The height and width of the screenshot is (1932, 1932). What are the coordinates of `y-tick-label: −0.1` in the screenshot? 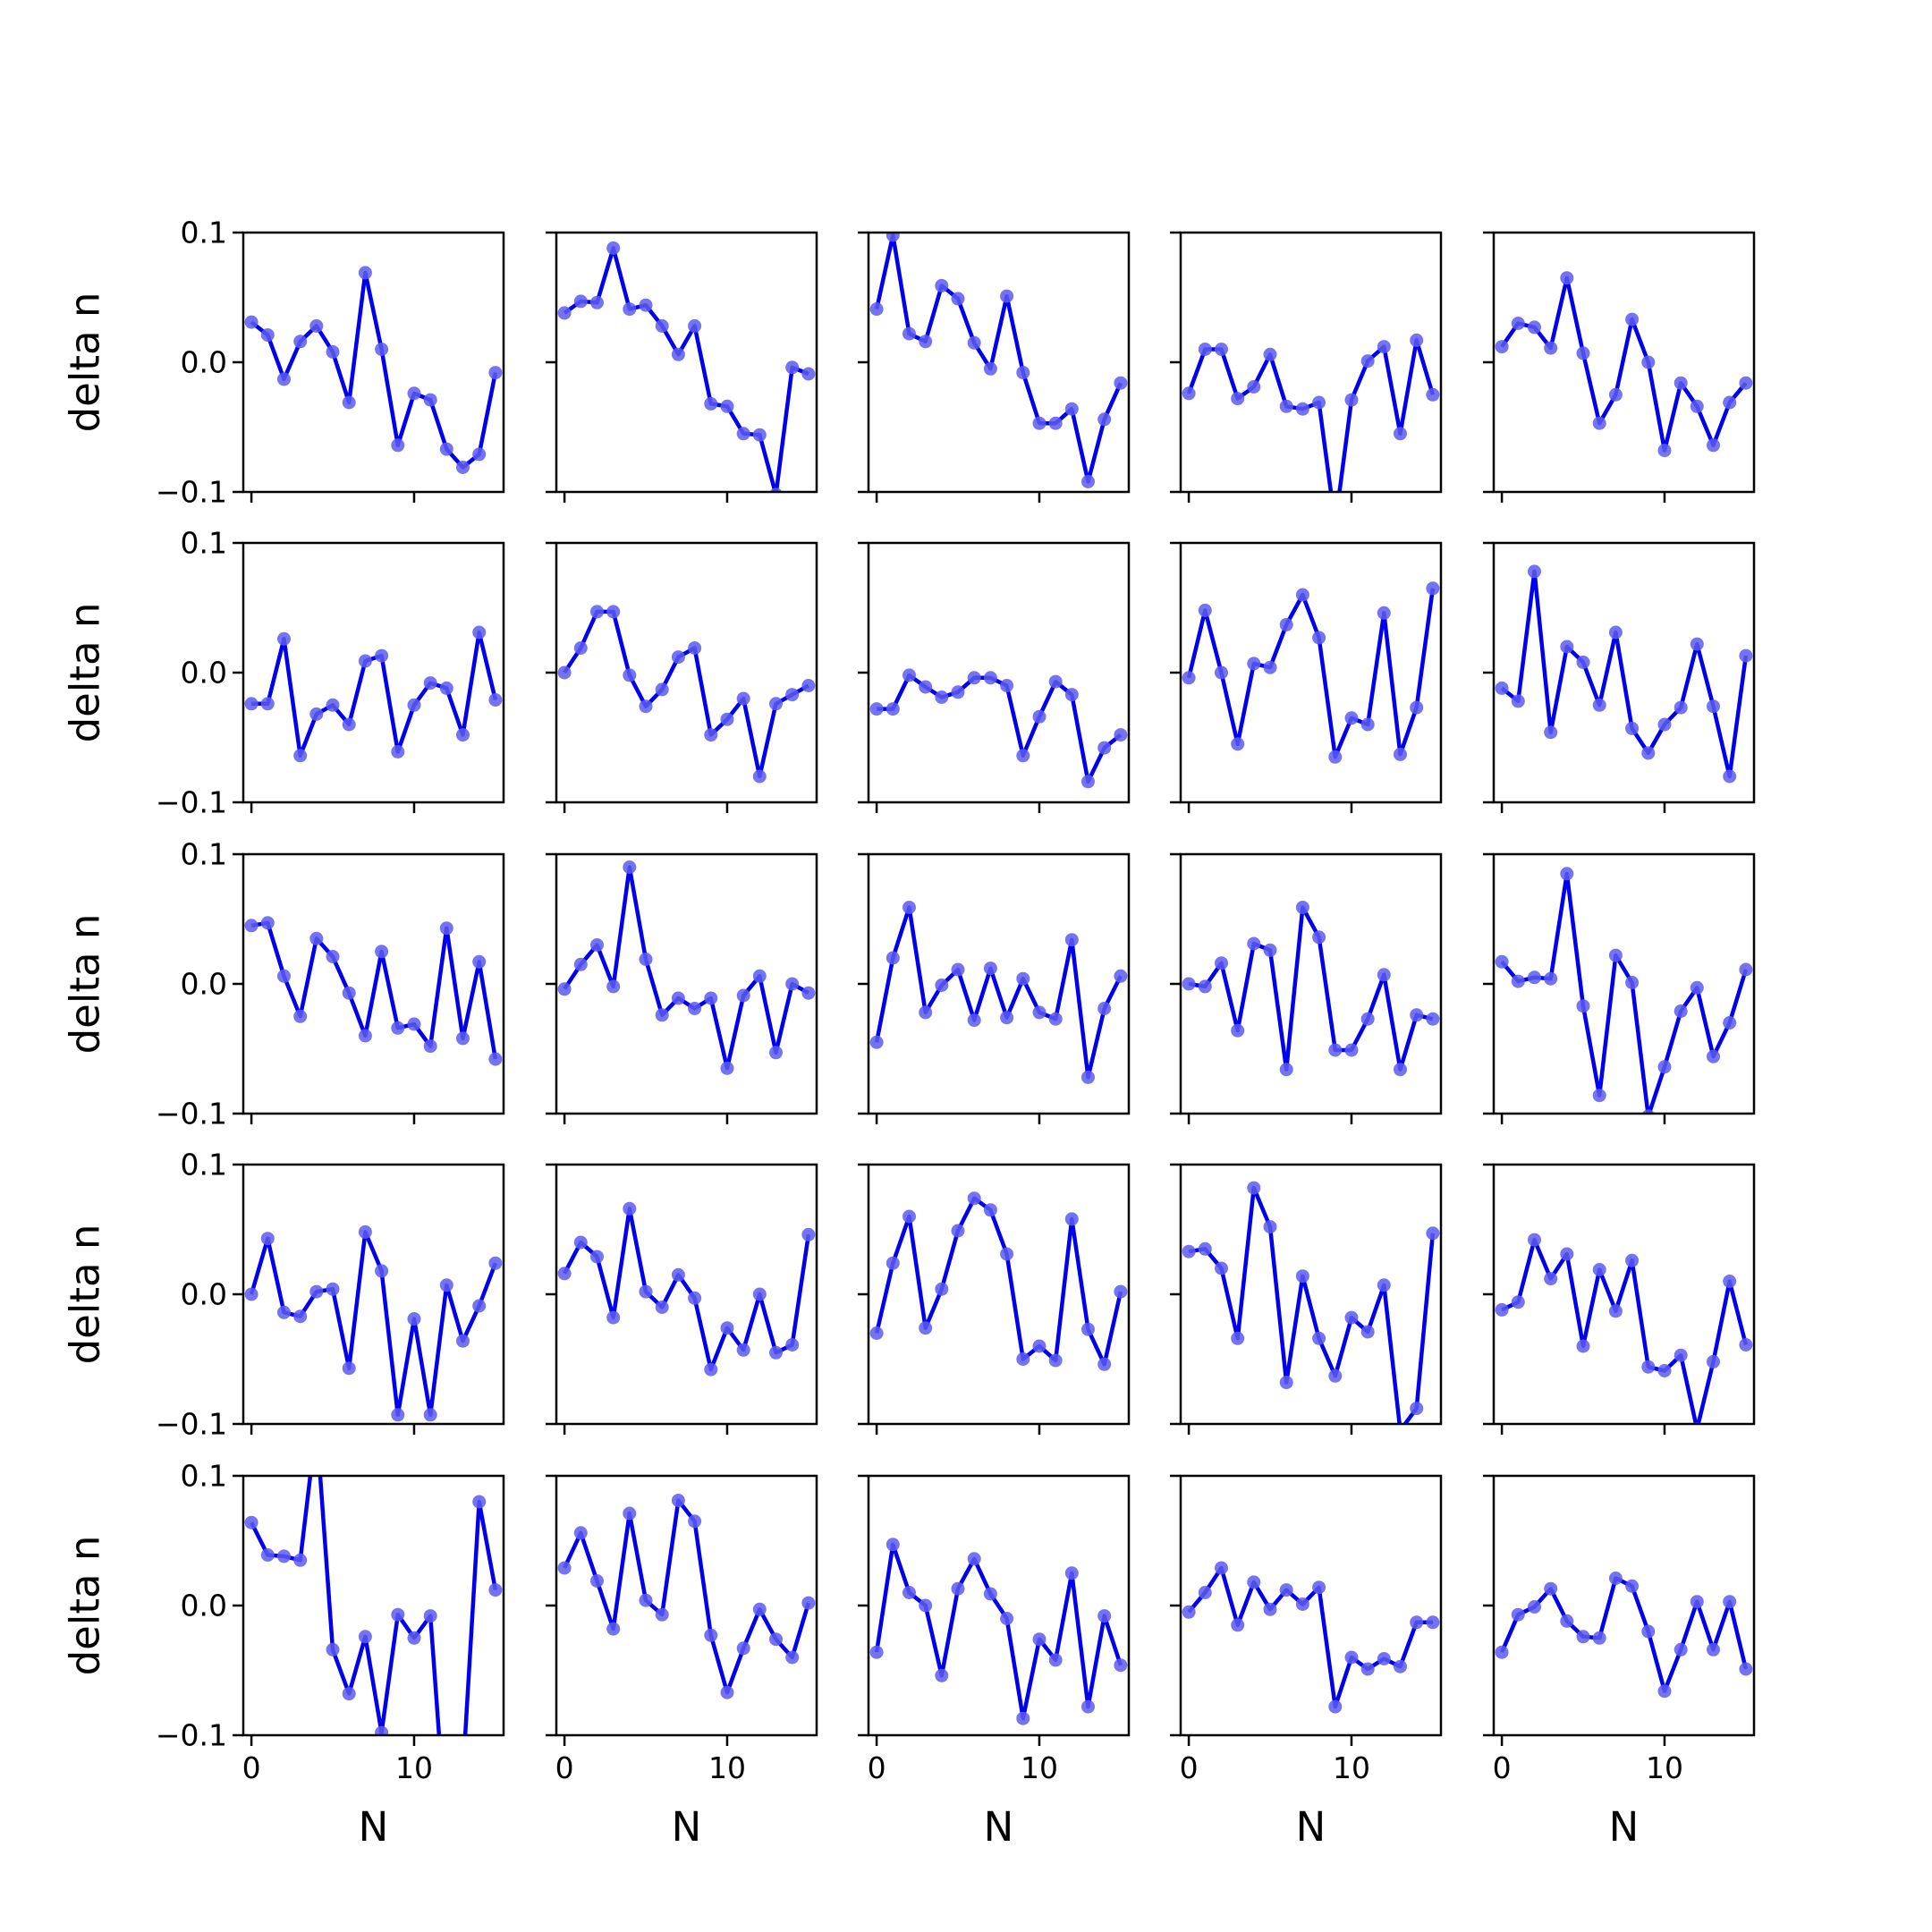 It's located at (191, 802).